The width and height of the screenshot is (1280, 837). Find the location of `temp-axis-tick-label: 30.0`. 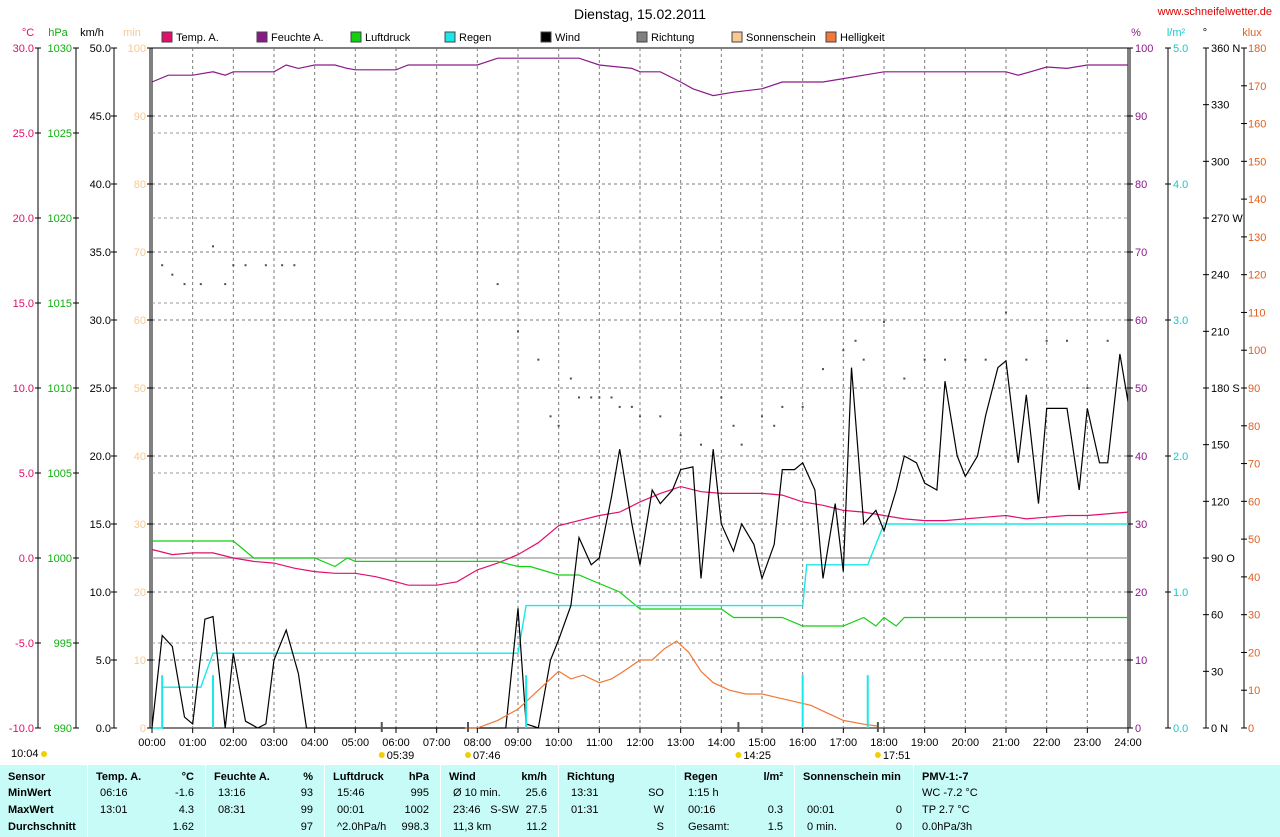

temp-axis-tick-label: 30.0 is located at coordinates (23, 49).